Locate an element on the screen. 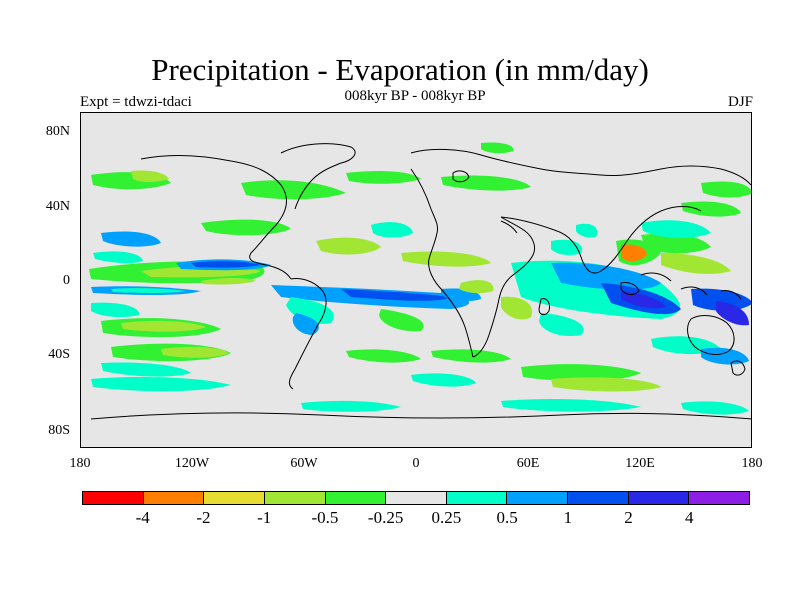 This screenshot has width=800, height=600. colorbar-label: -1 is located at coordinates (264, 517).